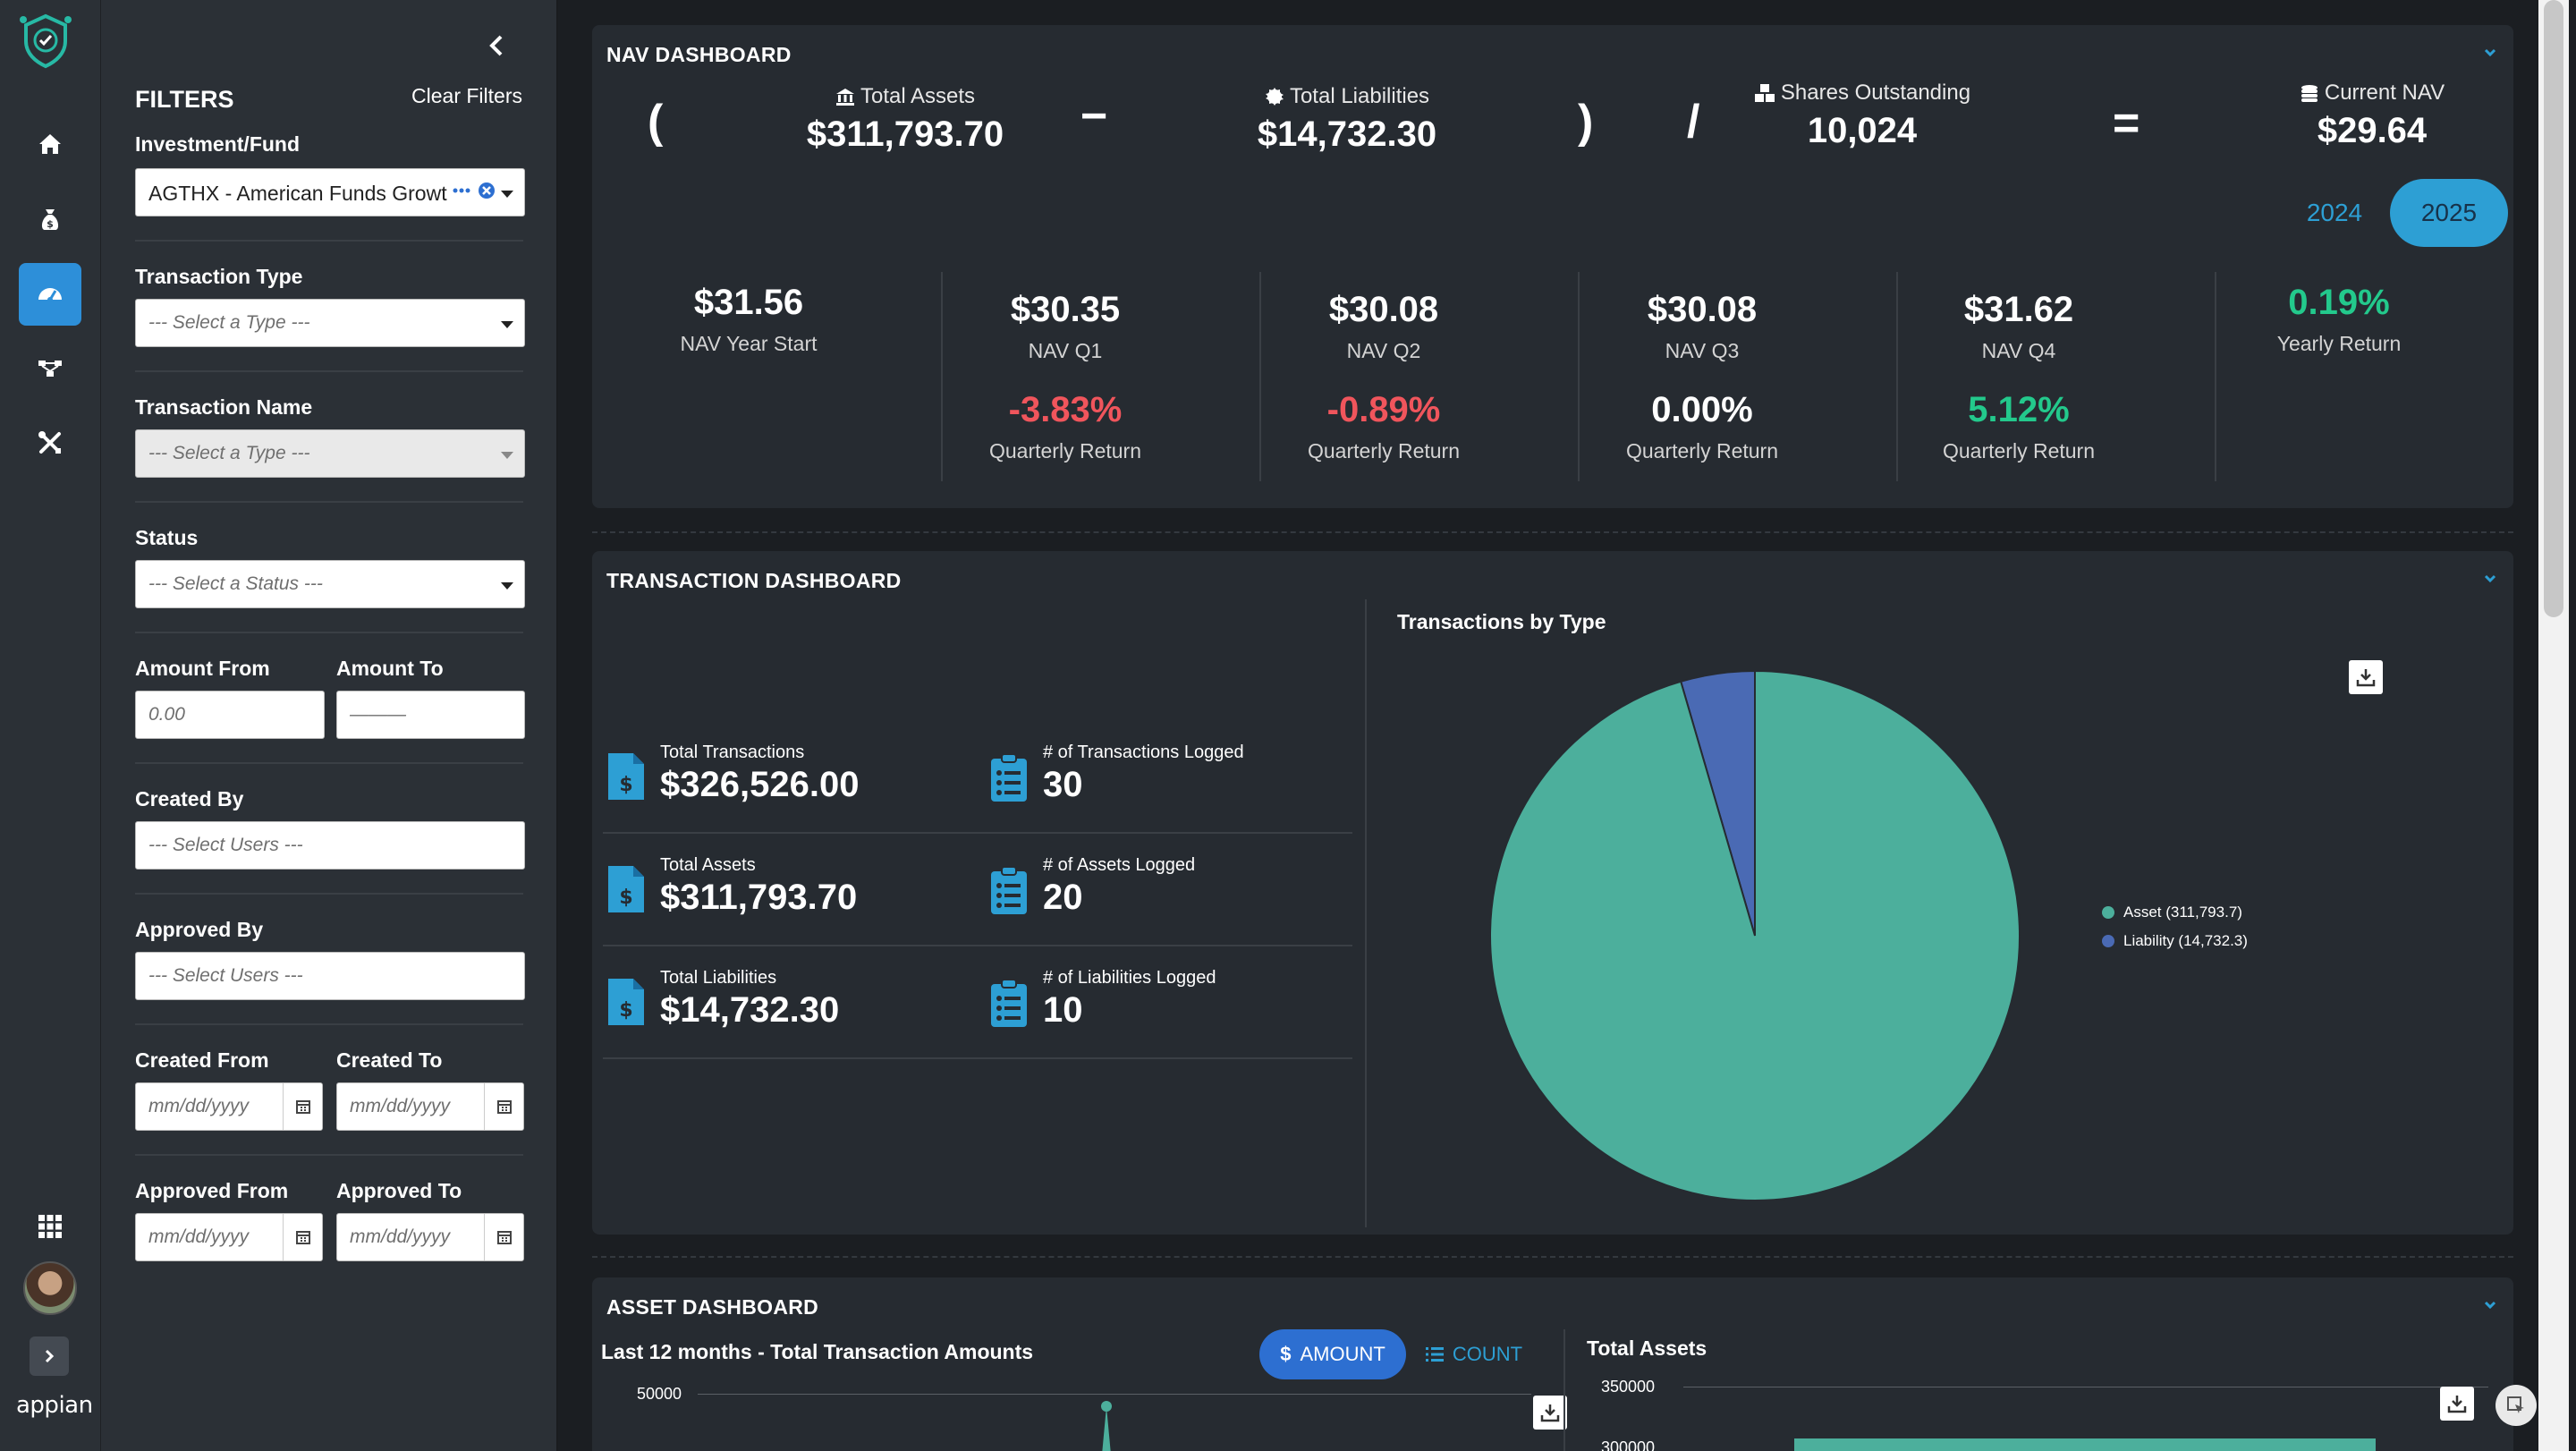 This screenshot has width=2576, height=1451. I want to click on nav-q4-return-label: Quarterly Return, so click(2018, 450).